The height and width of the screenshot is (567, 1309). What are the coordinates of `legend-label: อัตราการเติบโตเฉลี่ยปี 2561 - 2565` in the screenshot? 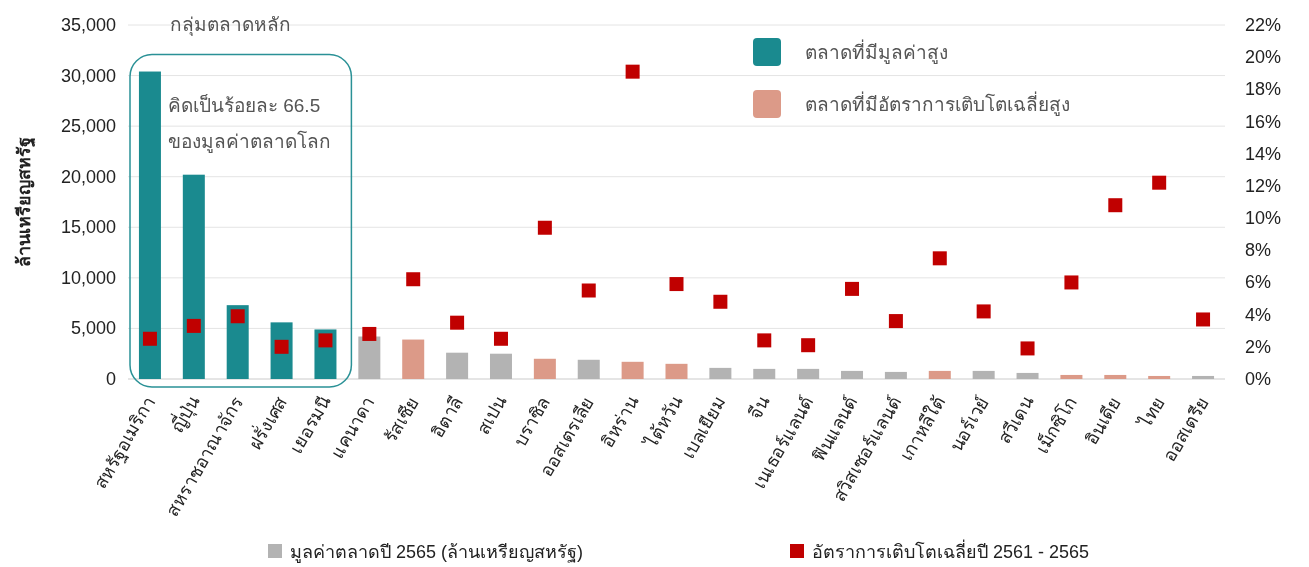 It's located at (951, 550).